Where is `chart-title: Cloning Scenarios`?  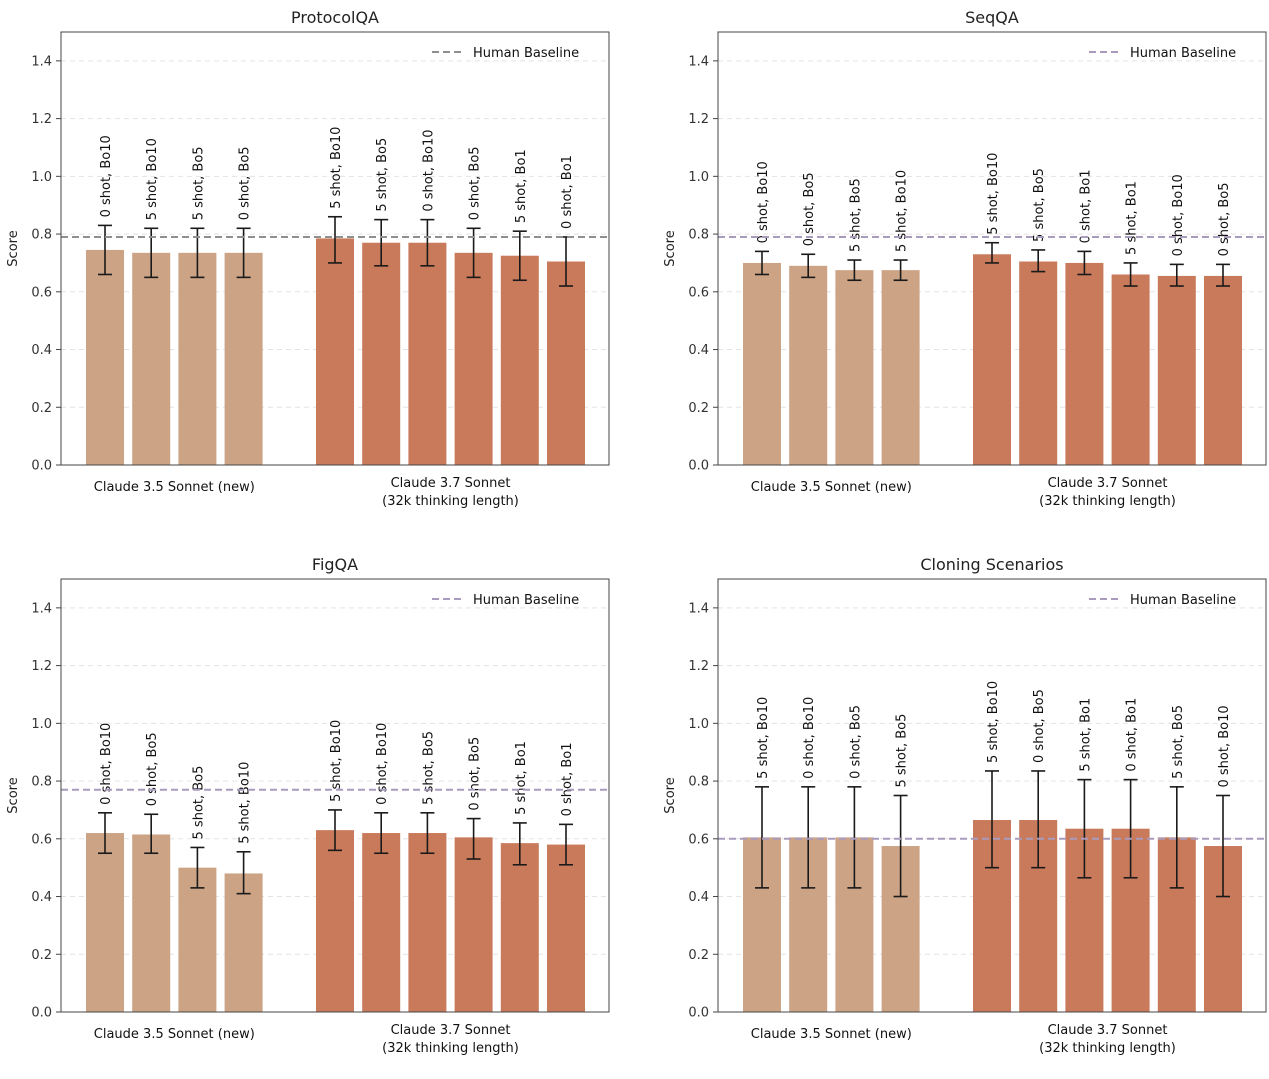 chart-title: Cloning Scenarios is located at coordinates (991, 564).